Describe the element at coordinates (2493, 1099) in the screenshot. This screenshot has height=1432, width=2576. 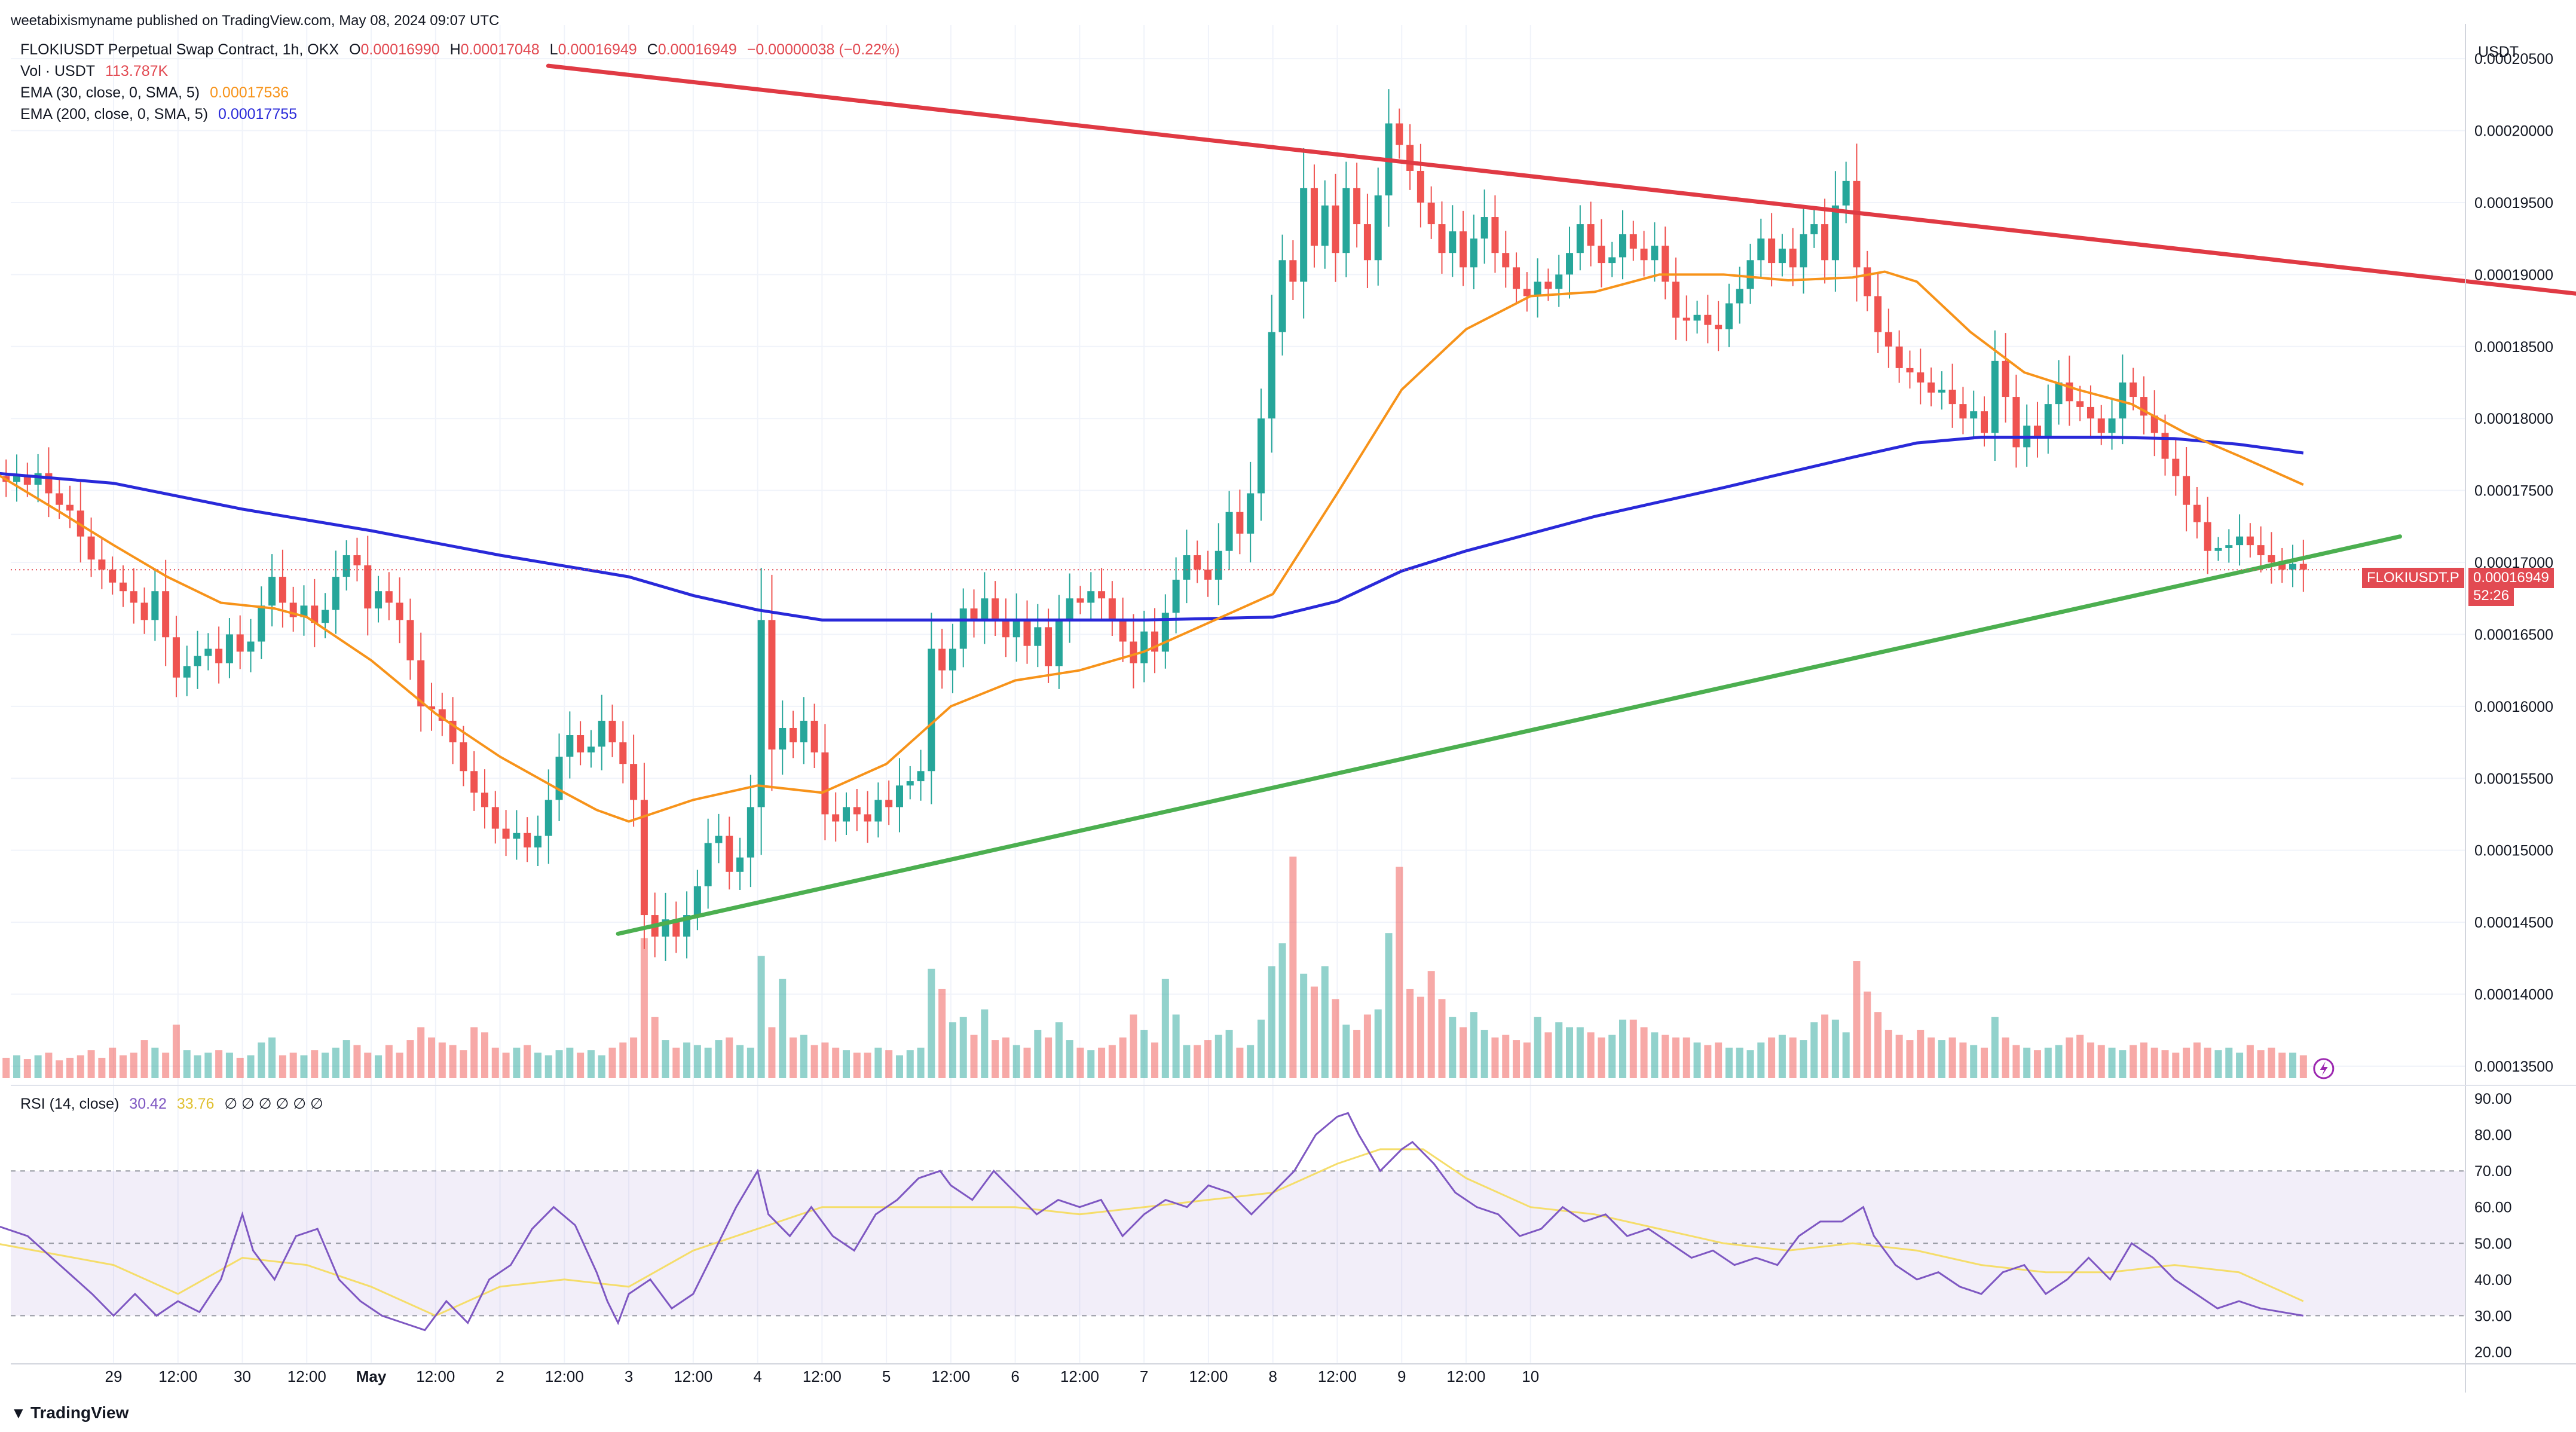
I see `rsi-tick-label: 90.00` at that location.